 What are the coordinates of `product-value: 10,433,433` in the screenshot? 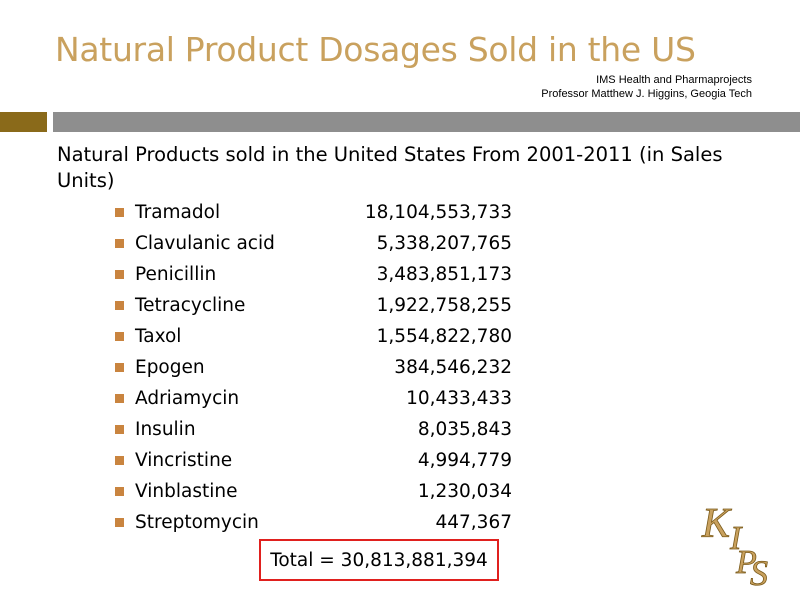 It's located at (459, 398).